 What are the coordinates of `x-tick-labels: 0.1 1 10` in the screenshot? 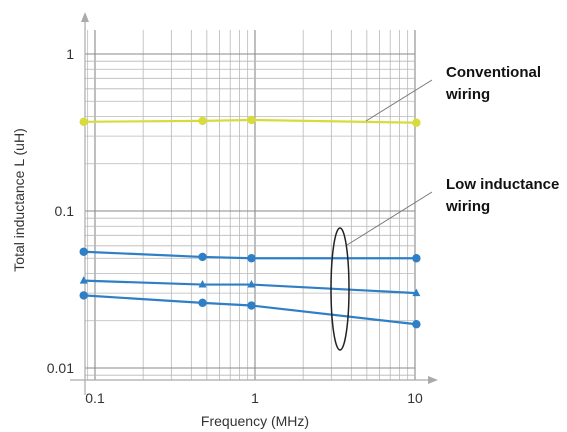 It's located at (254, 398).